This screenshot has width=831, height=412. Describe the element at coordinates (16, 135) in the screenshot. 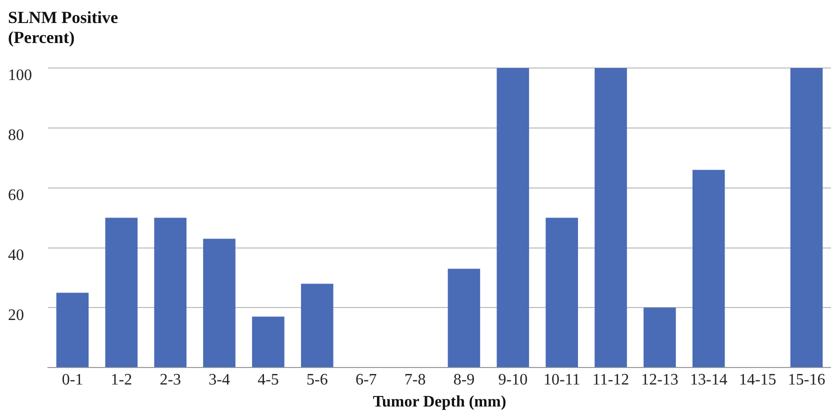

I see `y-tick-label: 80` at that location.